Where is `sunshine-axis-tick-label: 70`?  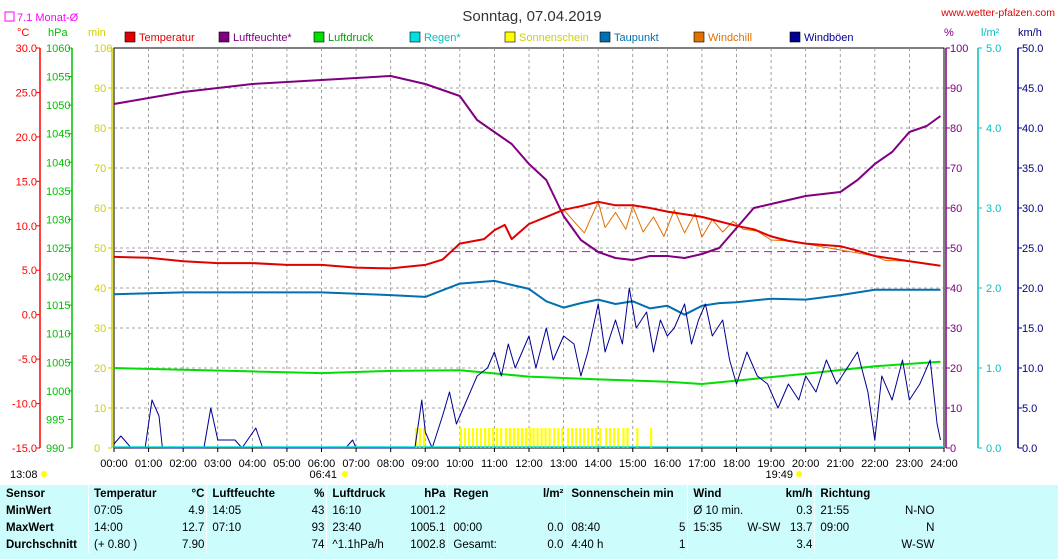 sunshine-axis-tick-label: 70 is located at coordinates (100, 169).